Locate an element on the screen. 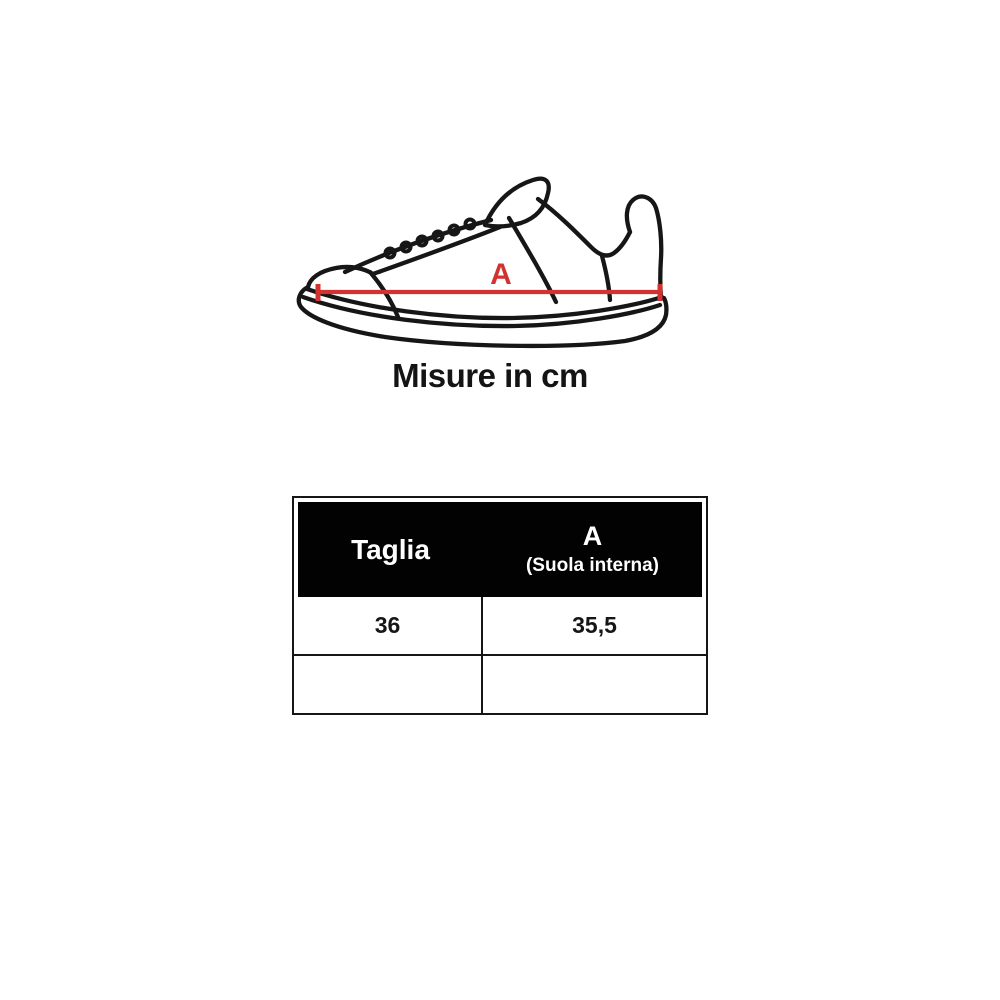  shoe-heel-seam-line is located at coordinates (606, 278).